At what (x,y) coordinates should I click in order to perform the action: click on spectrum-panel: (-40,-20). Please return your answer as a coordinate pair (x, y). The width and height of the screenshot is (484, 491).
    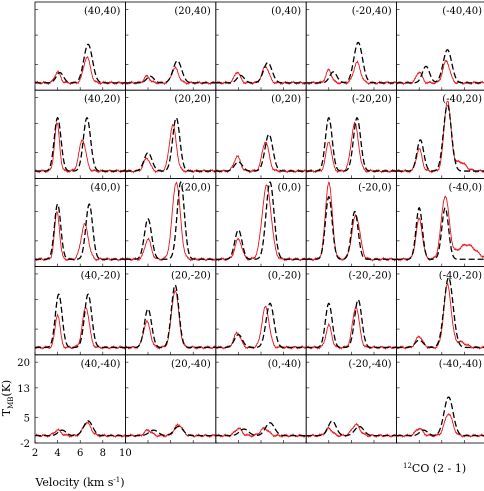
    Looking at the image, I should click on (440, 311).